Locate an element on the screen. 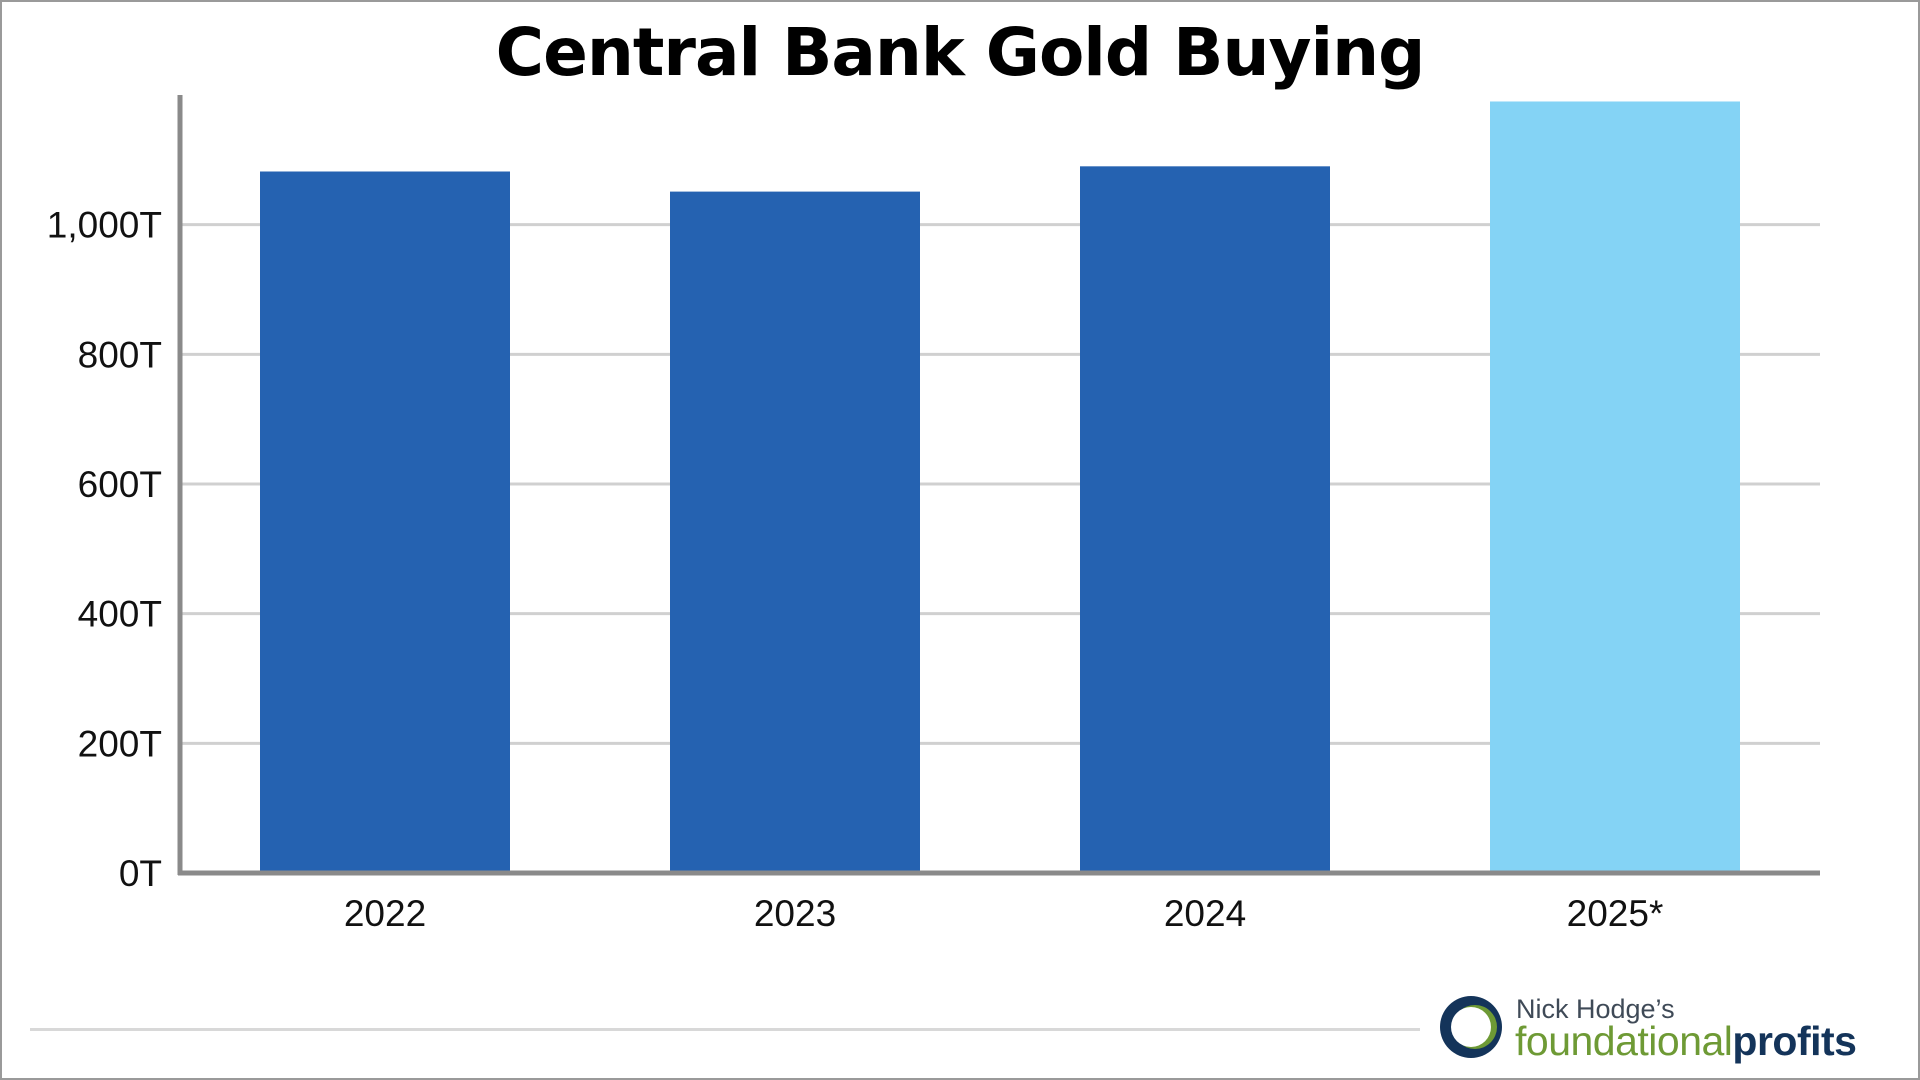 This screenshot has height=1080, width=1920. y-tick-label: 0T is located at coordinates (140, 873).